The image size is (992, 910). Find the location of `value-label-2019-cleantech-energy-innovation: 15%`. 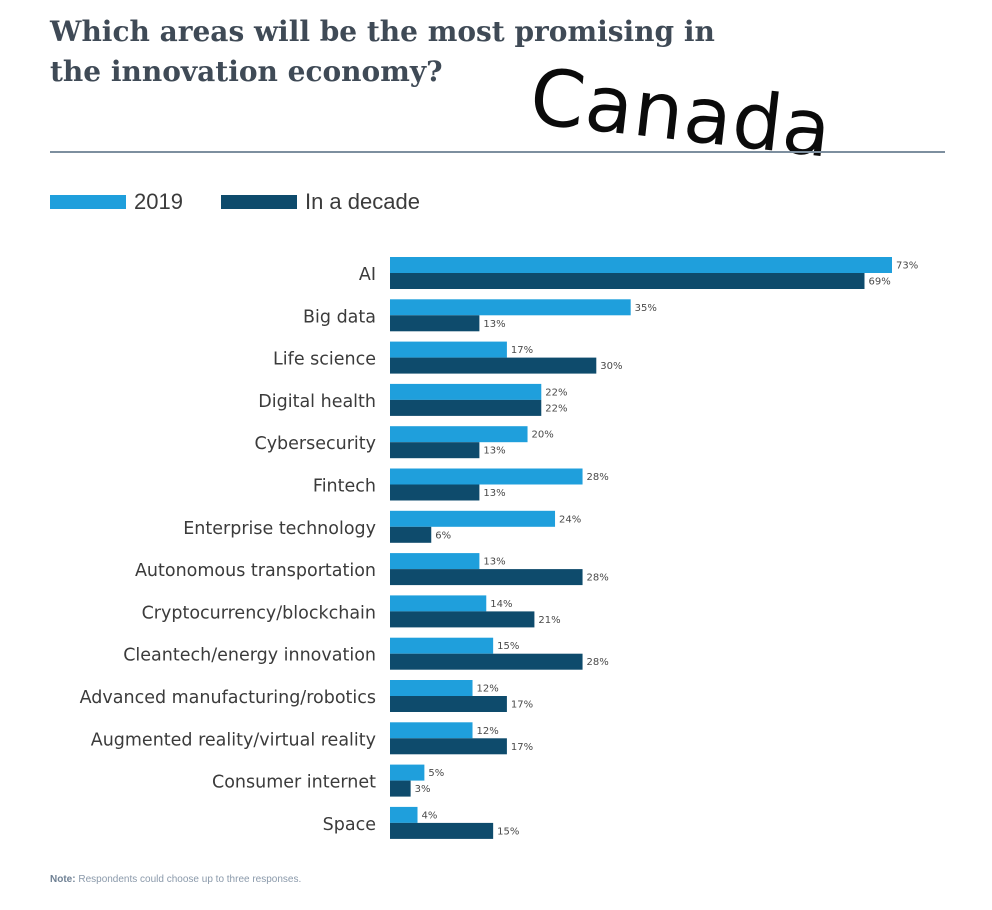

value-label-2019-cleantech-energy-innovation: 15% is located at coordinates (508, 646).